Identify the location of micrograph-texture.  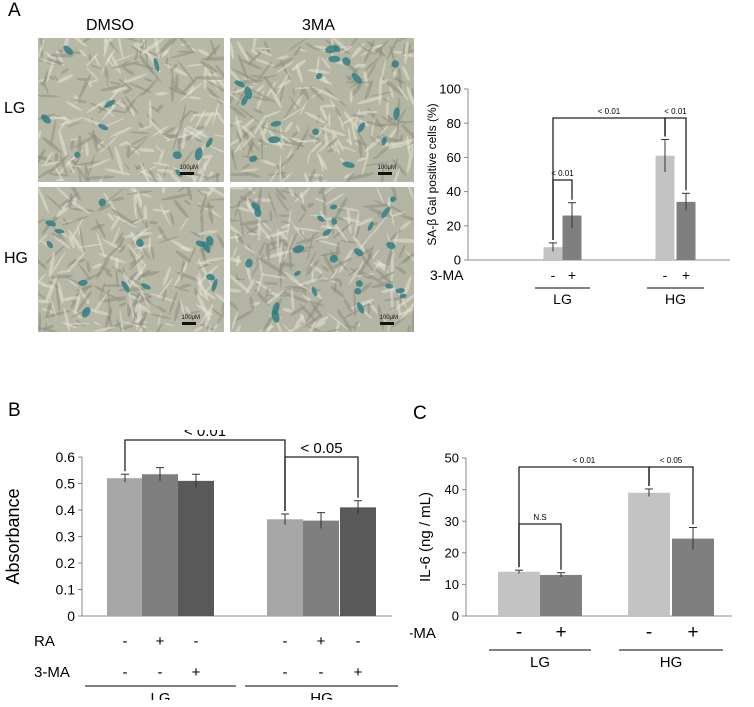
(131, 259).